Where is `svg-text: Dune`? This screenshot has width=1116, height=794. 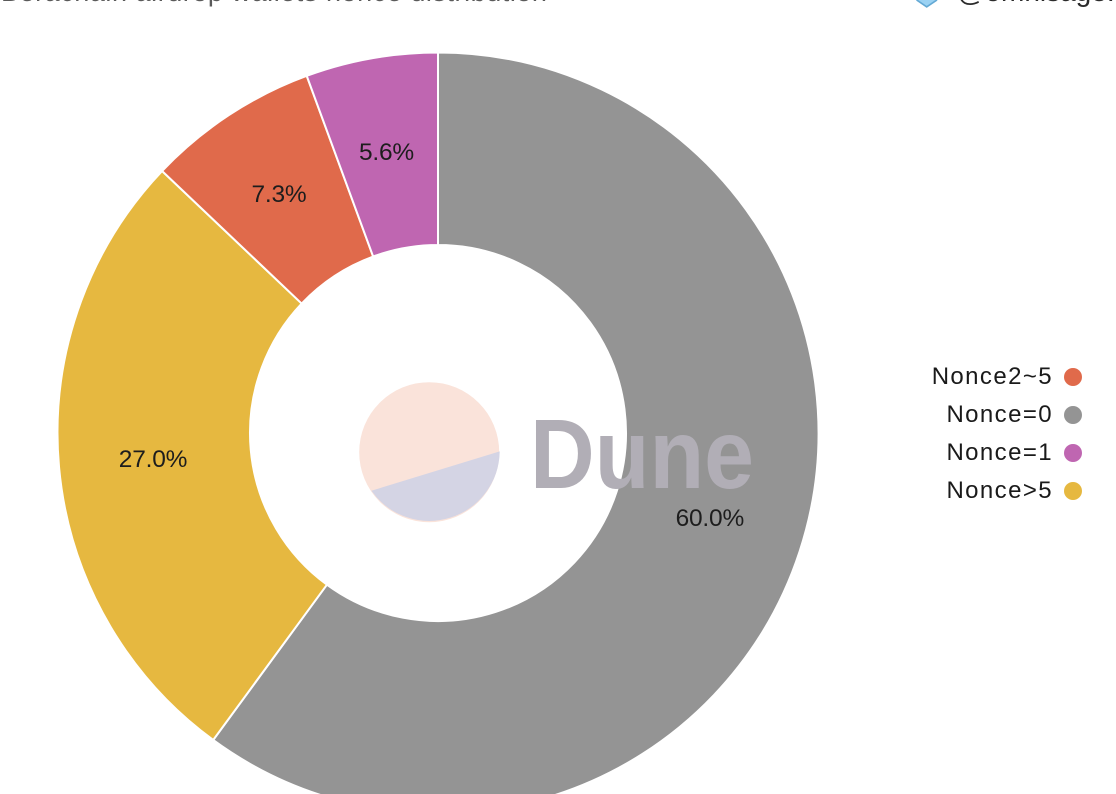
svg-text: Dune is located at coordinates (642, 454).